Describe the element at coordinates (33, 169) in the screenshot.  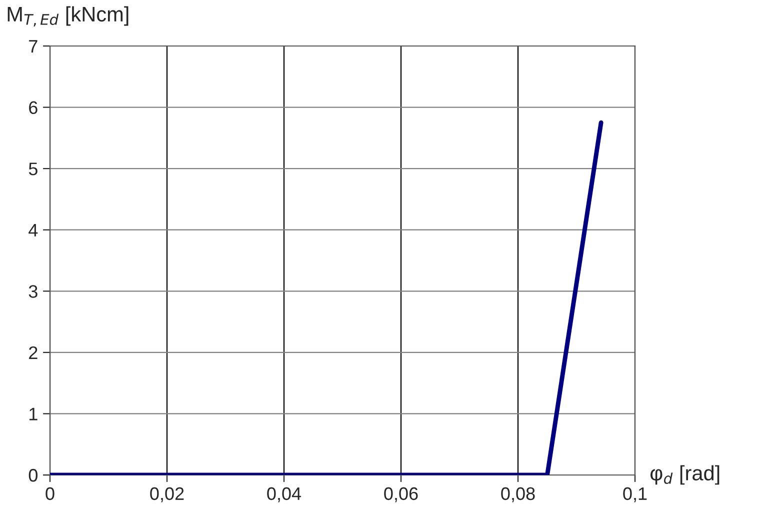
I see `y-tick-label: 5` at that location.